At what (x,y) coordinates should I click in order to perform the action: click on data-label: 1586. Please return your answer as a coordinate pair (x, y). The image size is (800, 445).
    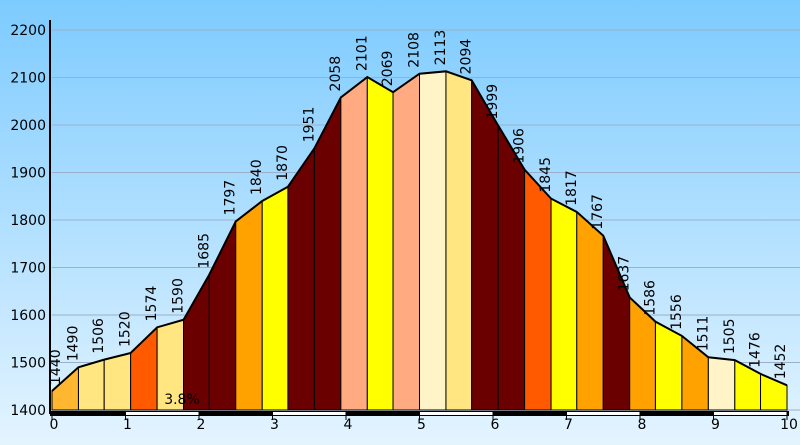
    Looking at the image, I should click on (650, 298).